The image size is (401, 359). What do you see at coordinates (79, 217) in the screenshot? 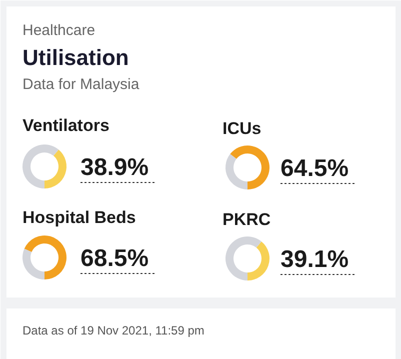
I see `chart-title: Hospital Beds` at bounding box center [79, 217].